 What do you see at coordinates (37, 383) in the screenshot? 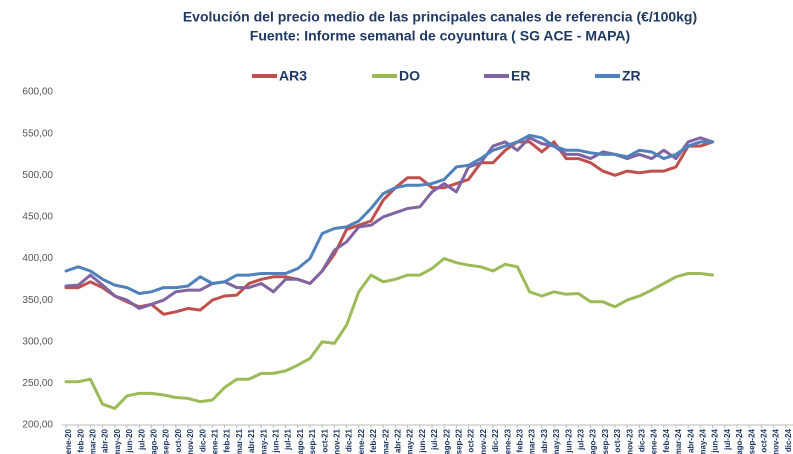
I see `y-tick-label: 250,00` at bounding box center [37, 383].